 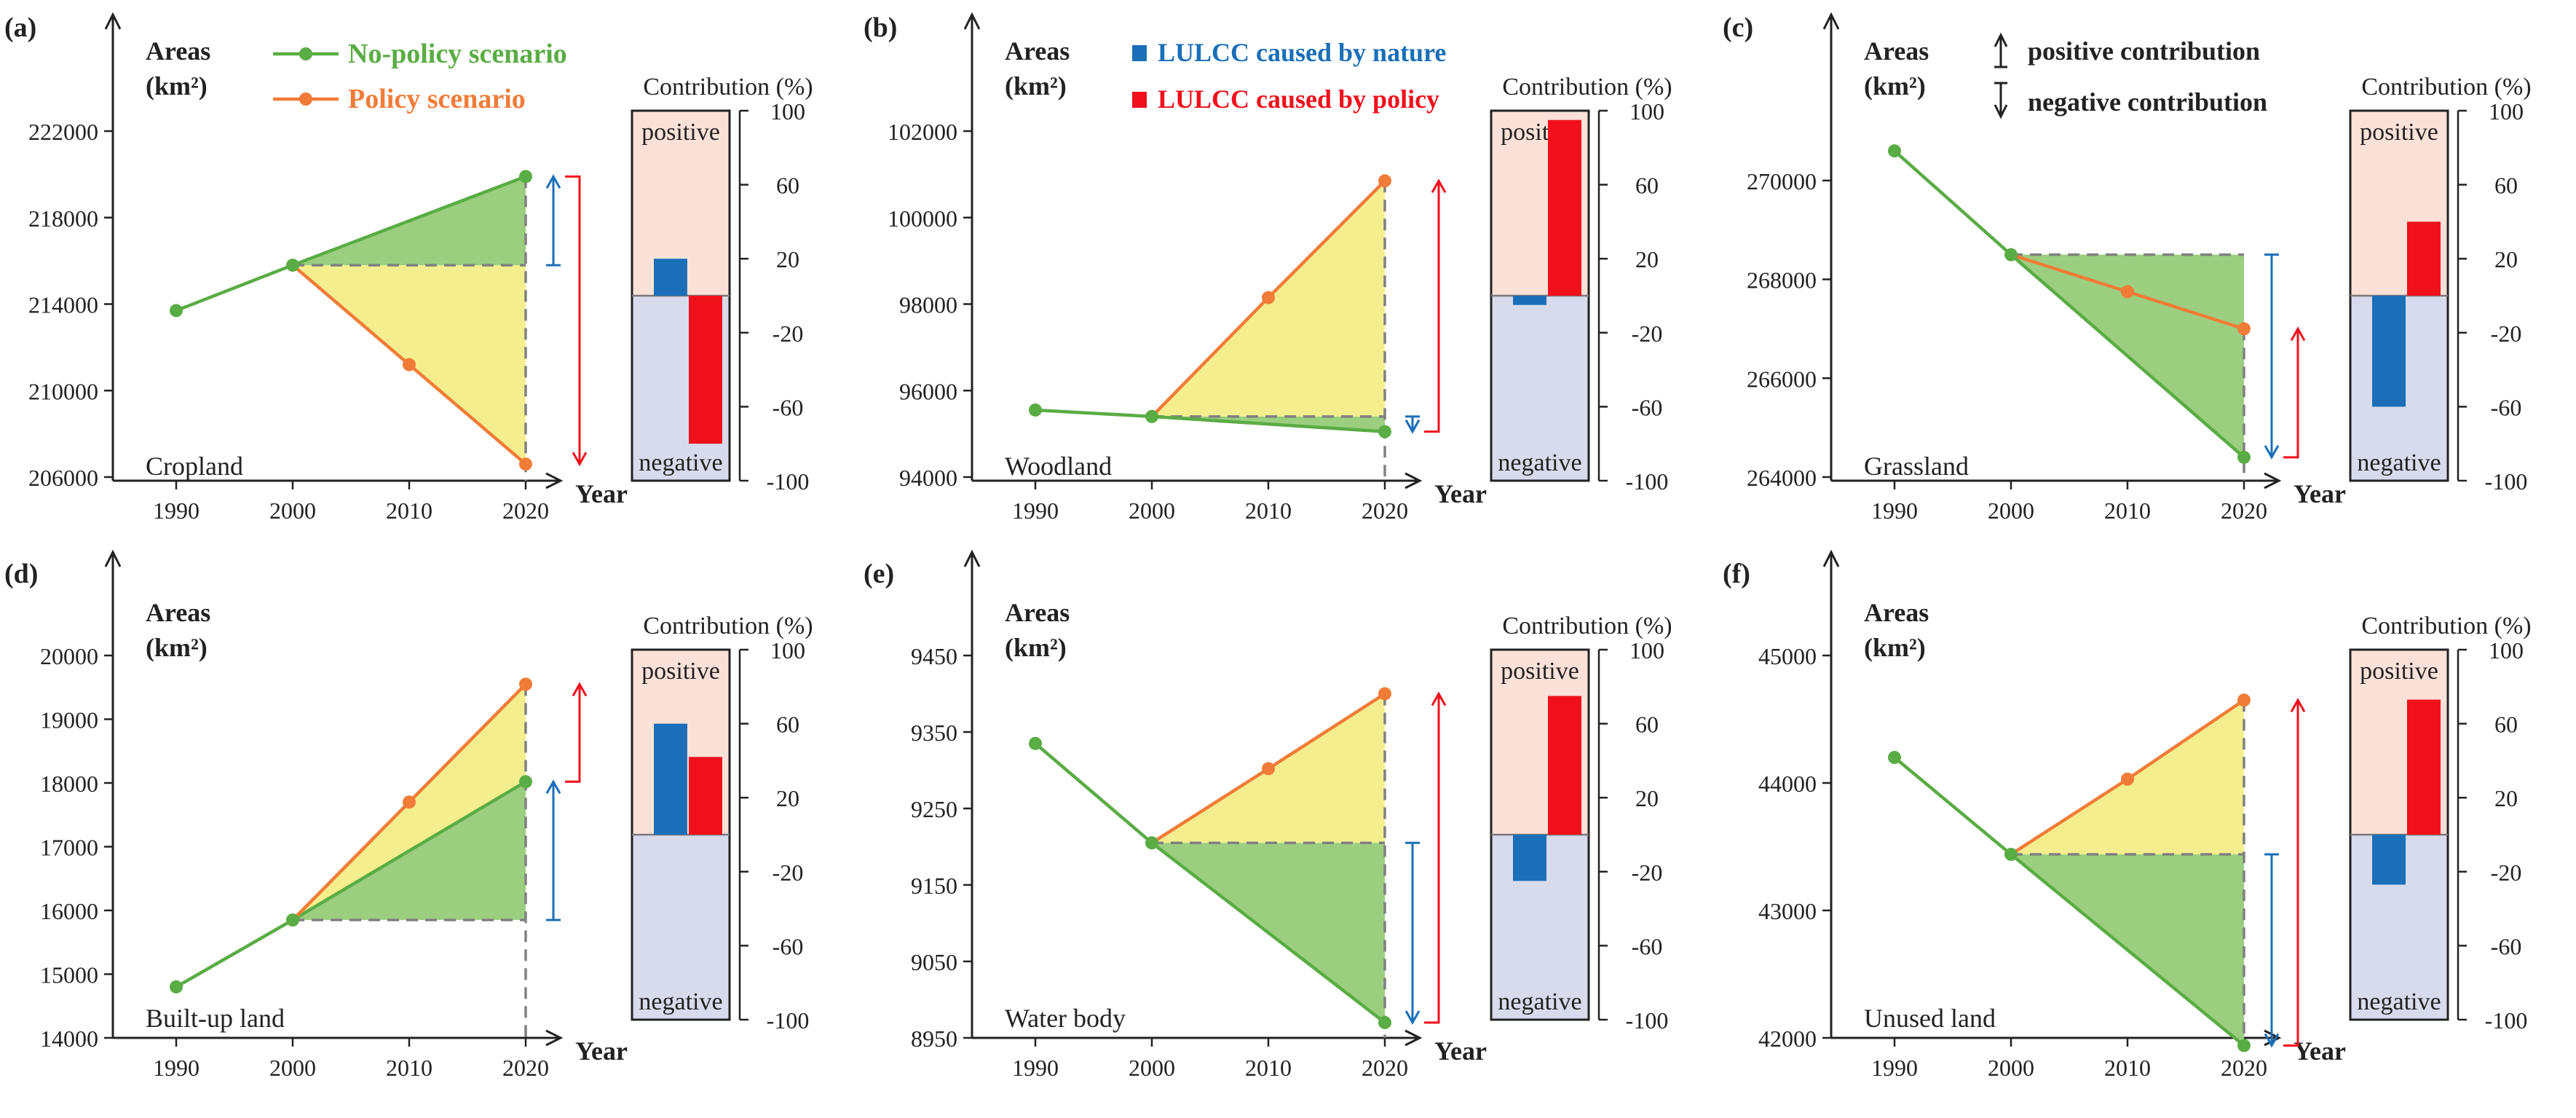 I want to click on y-tick-label: 266000, so click(x=1782, y=379).